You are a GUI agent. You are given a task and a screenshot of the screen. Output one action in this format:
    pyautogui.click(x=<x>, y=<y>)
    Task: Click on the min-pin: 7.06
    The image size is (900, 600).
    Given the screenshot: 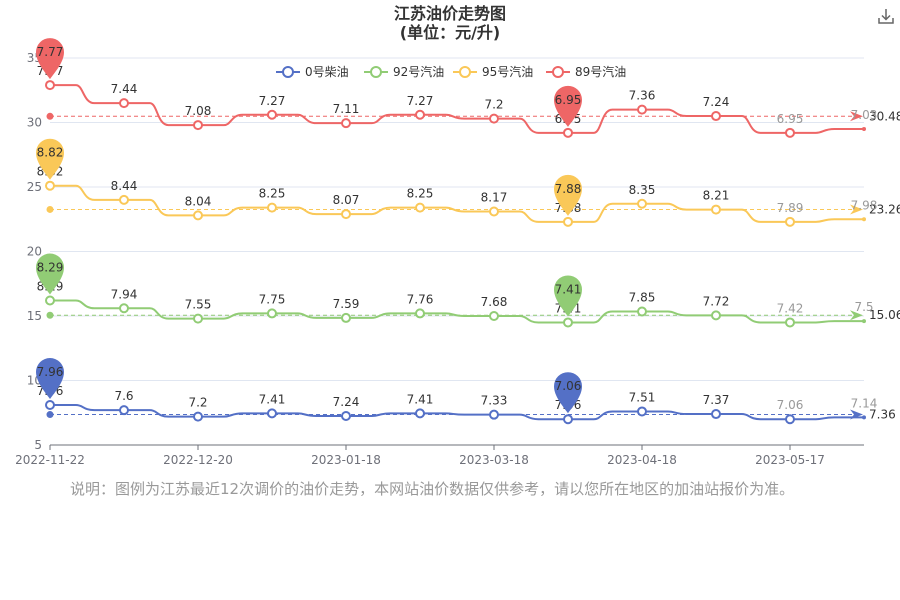 What is the action you would take?
    pyautogui.click(x=568, y=393)
    